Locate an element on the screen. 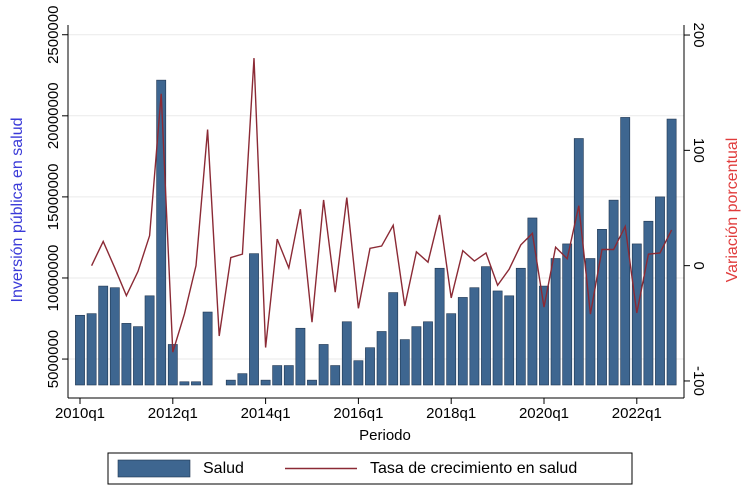 This screenshot has width=742, height=487. y2-axis-label: Variación porcentual is located at coordinates (732, 210).